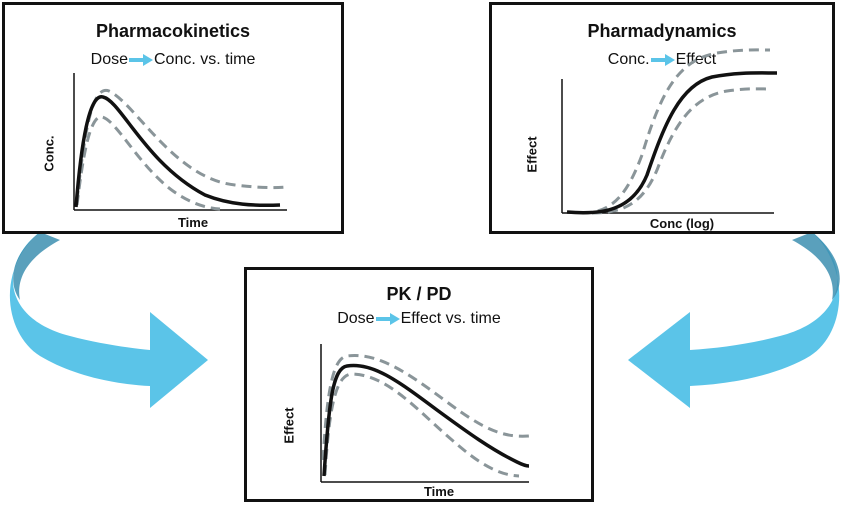  What do you see at coordinates (173, 31) in the screenshot?
I see `panel-title: Pharmacokinetics` at bounding box center [173, 31].